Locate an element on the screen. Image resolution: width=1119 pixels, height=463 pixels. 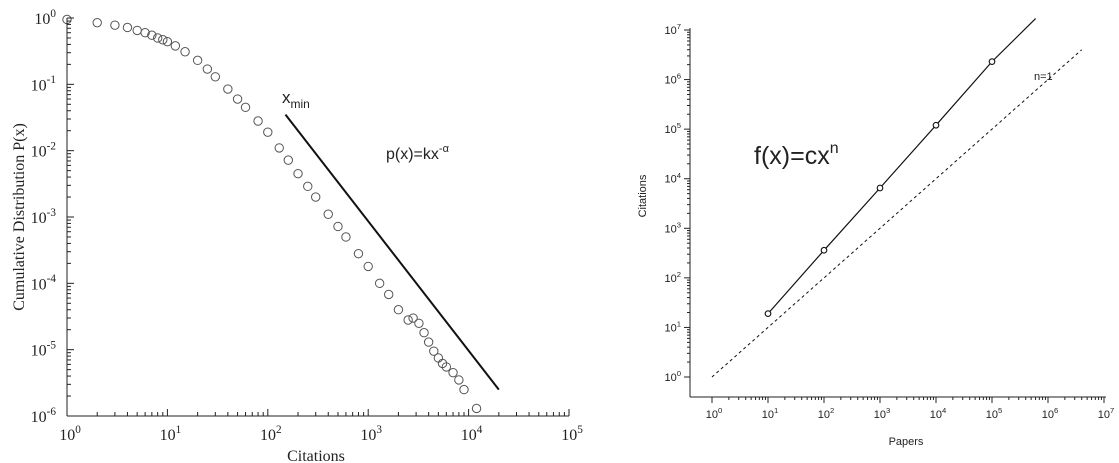
left-x-tick-label: 10⁰ is located at coordinates (70, 434).